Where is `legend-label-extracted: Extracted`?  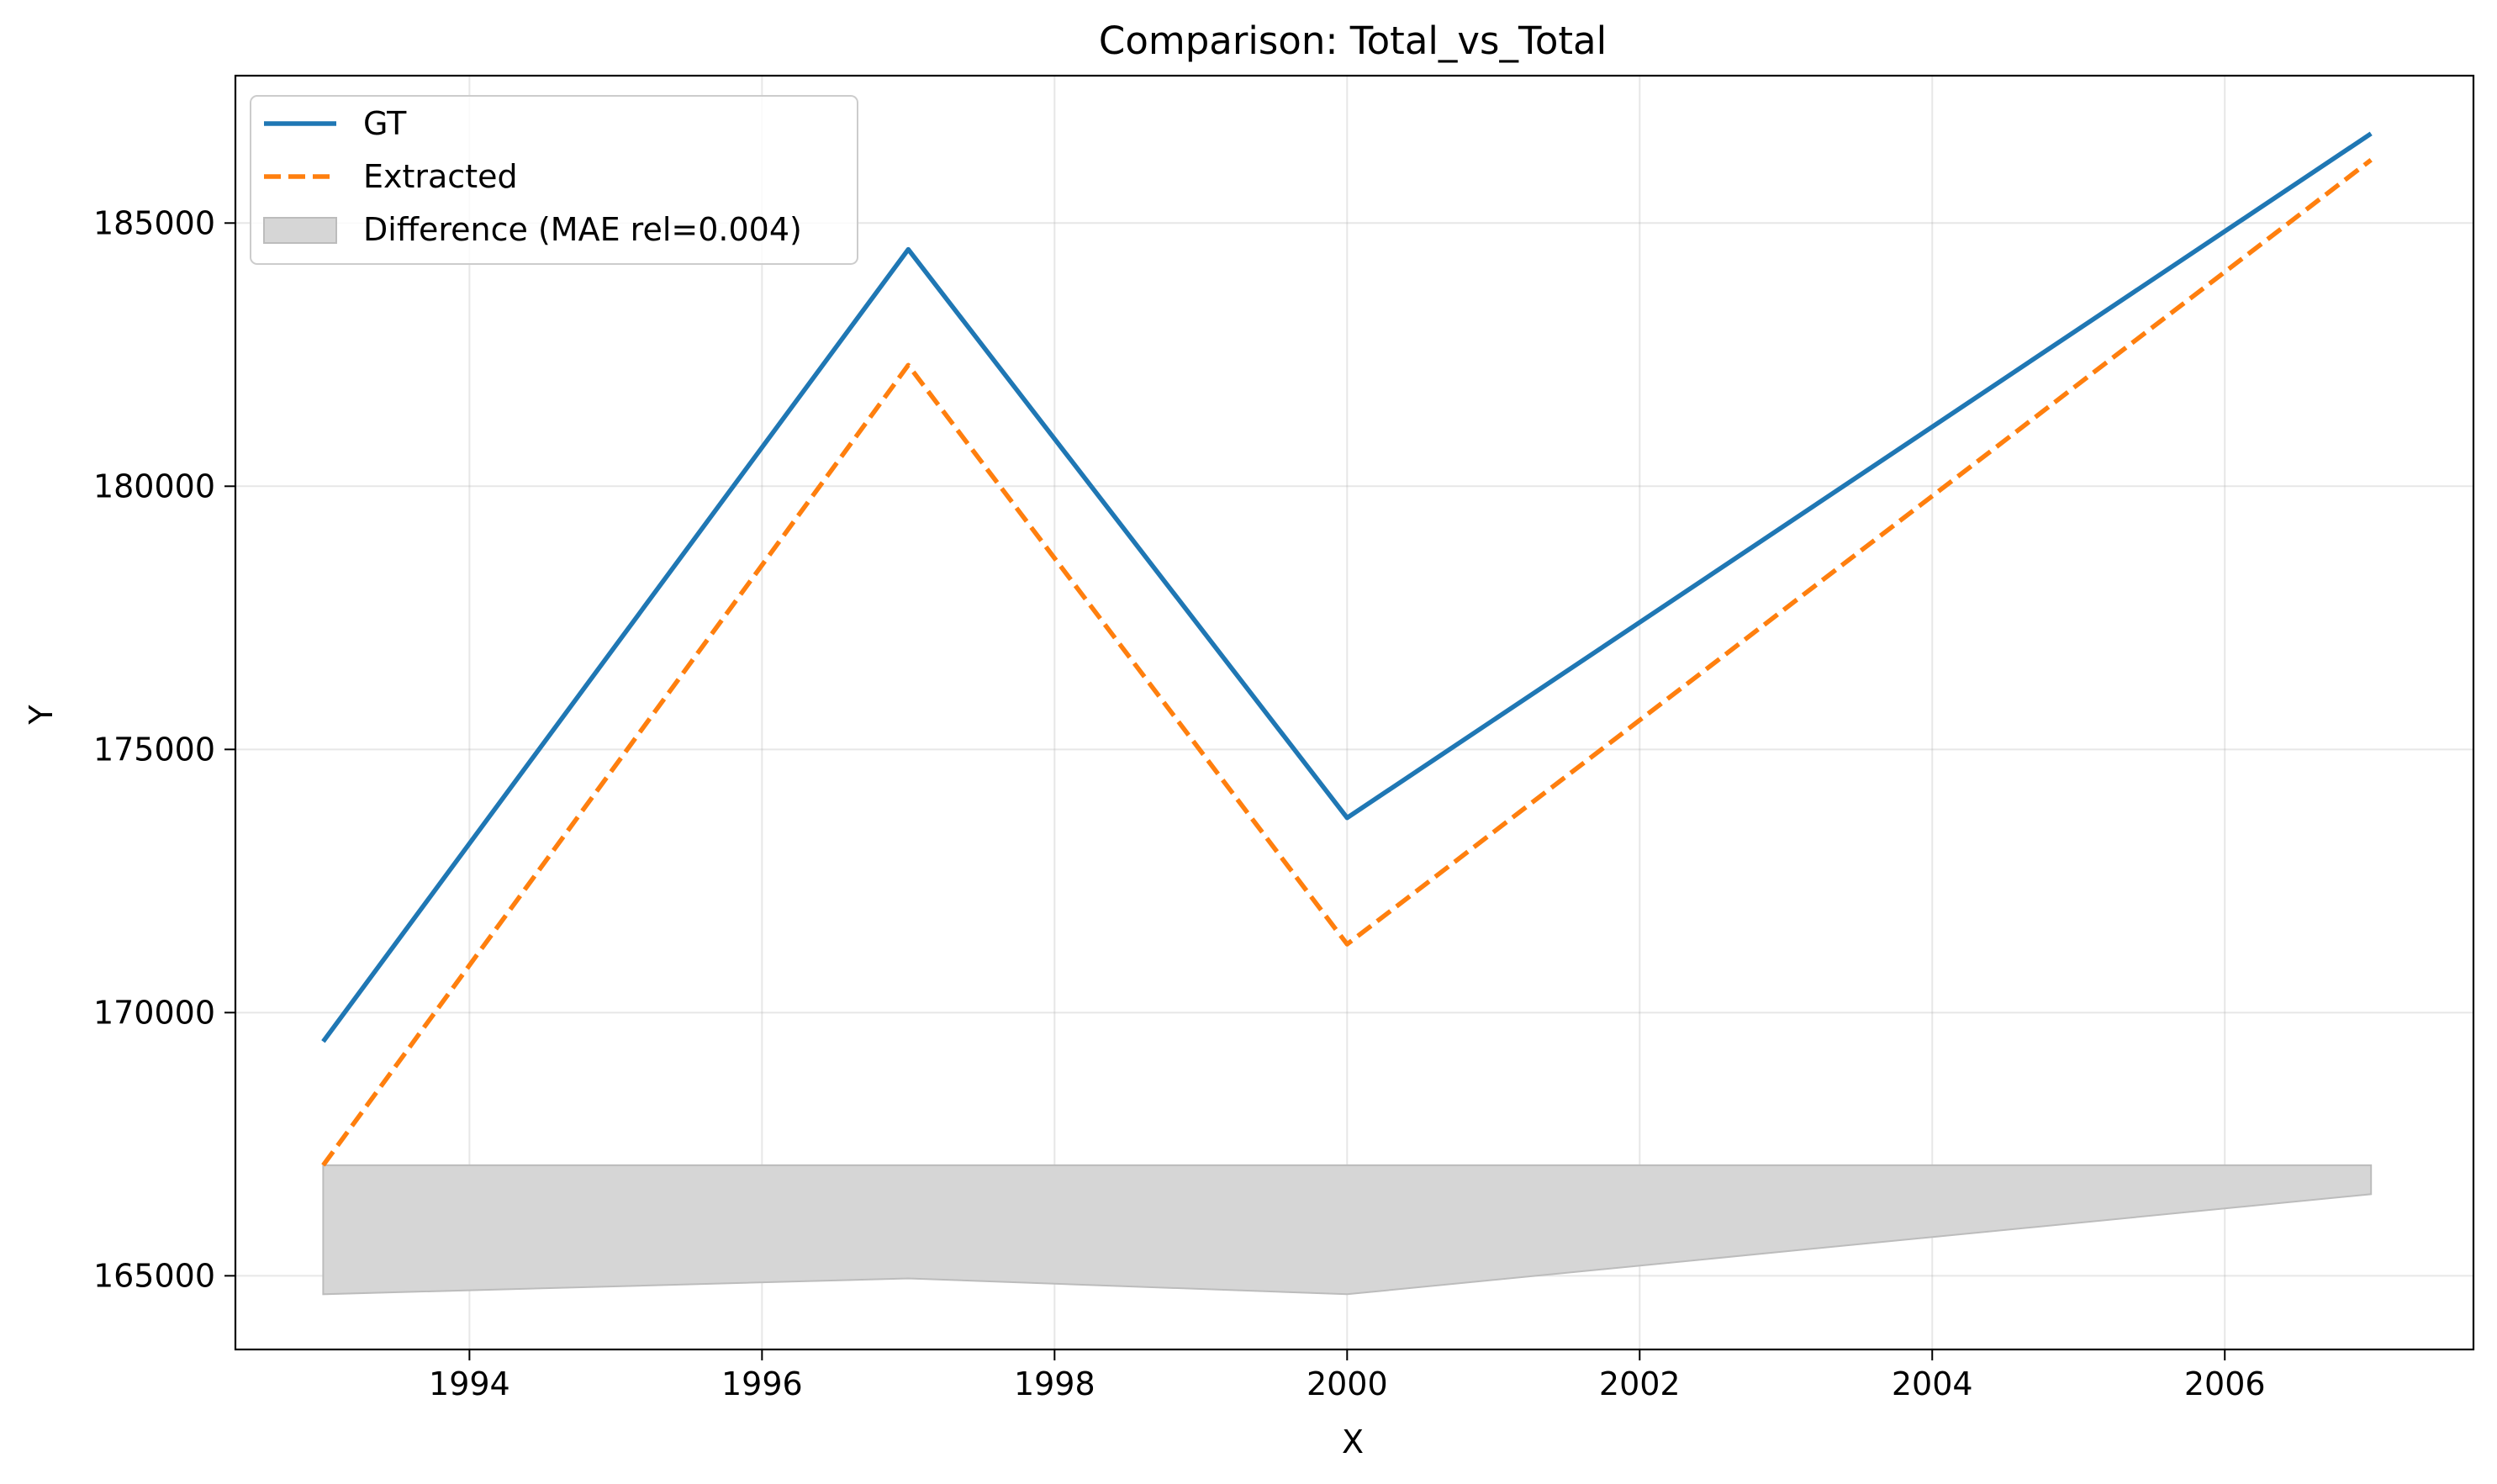 legend-label-extracted: Extracted is located at coordinates (440, 176).